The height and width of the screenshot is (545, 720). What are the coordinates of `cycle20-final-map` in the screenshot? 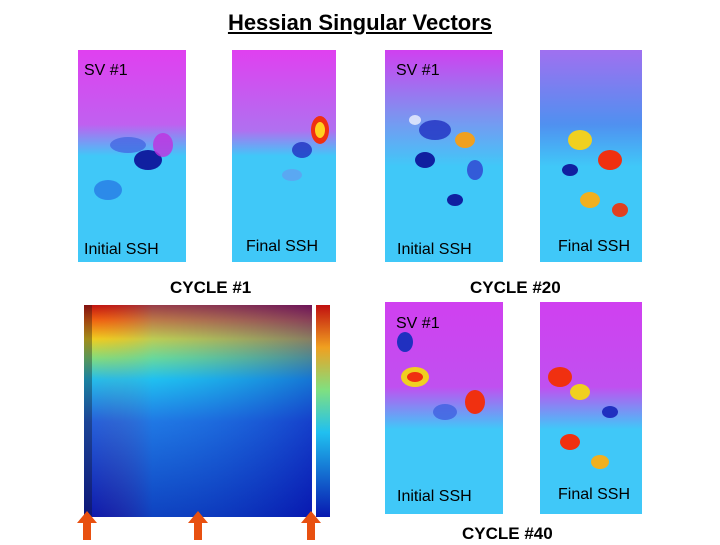 It's located at (591, 156).